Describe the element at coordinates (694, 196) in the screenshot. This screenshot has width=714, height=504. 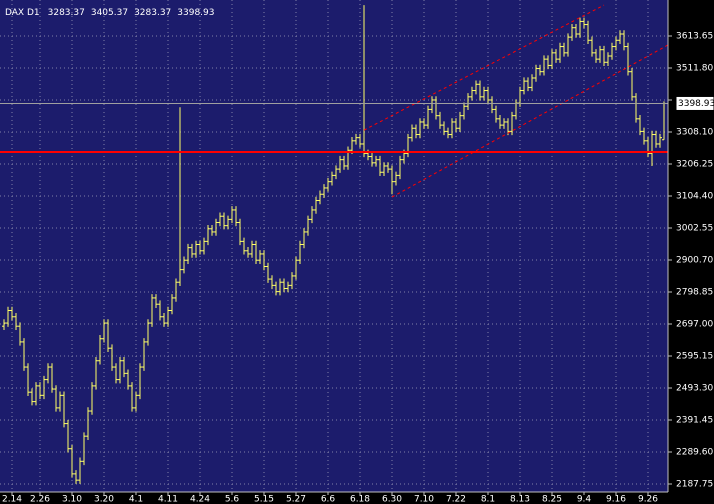
I see `y-tick-label: 3104.40` at that location.